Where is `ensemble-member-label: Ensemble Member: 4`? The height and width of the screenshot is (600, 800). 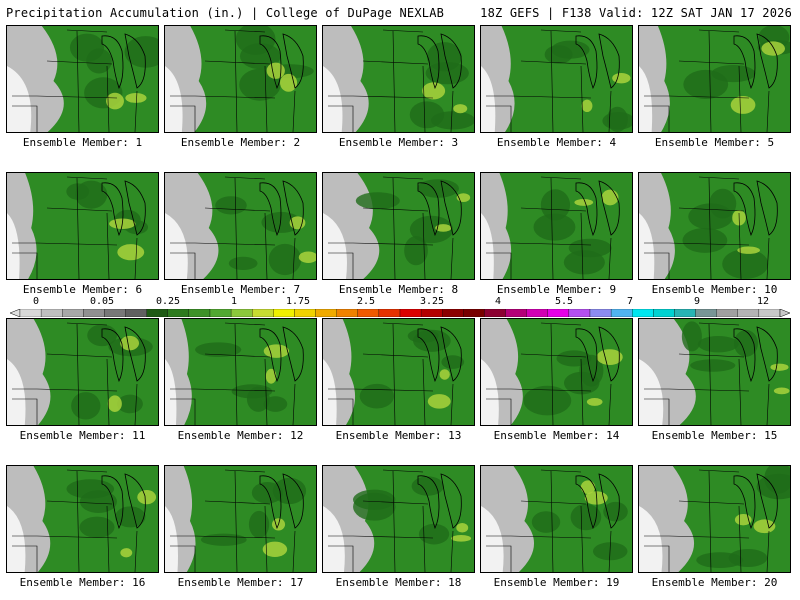 ensemble-member-label: Ensemble Member: 4 is located at coordinates (556, 142).